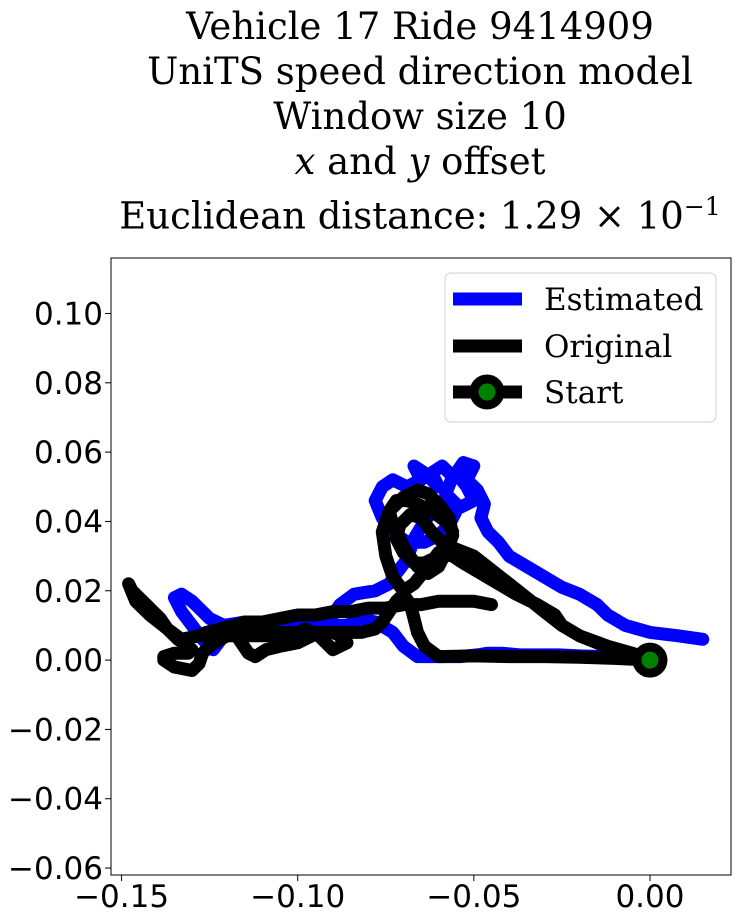 This screenshot has height=921, width=739. I want to click on y-tick-label: −0.06, so click(55, 869).